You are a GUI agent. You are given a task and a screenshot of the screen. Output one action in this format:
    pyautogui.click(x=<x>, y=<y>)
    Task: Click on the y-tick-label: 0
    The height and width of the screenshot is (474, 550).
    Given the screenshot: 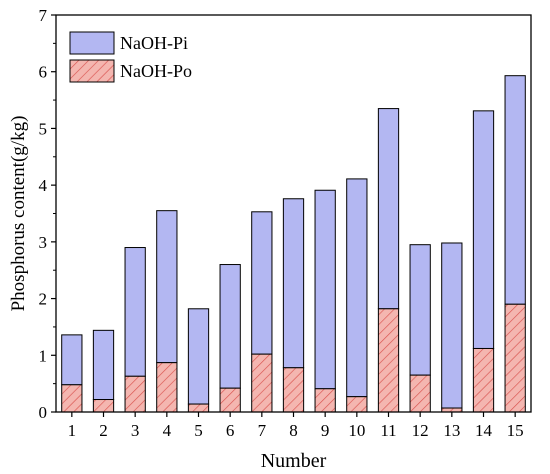 What is the action you would take?
    pyautogui.click(x=43, y=412)
    